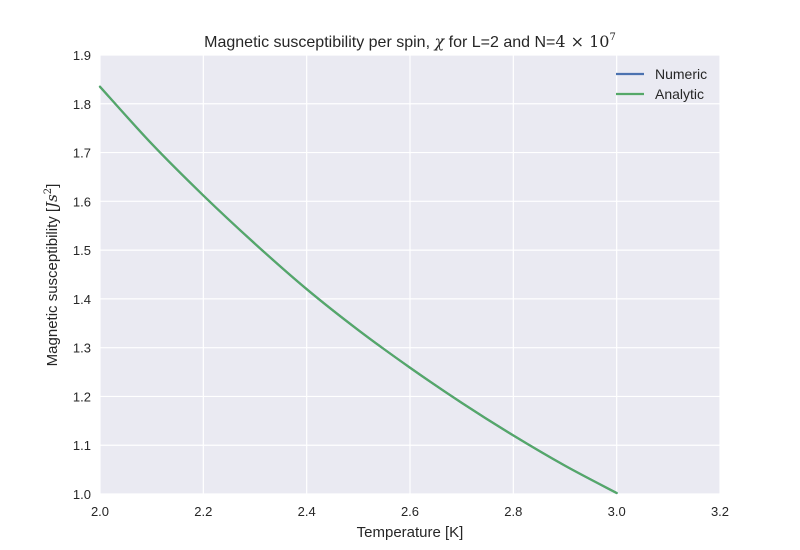 The image size is (800, 550). What do you see at coordinates (582, 41) in the screenshot?
I see `title-math-base: 4 × 10` at bounding box center [582, 41].